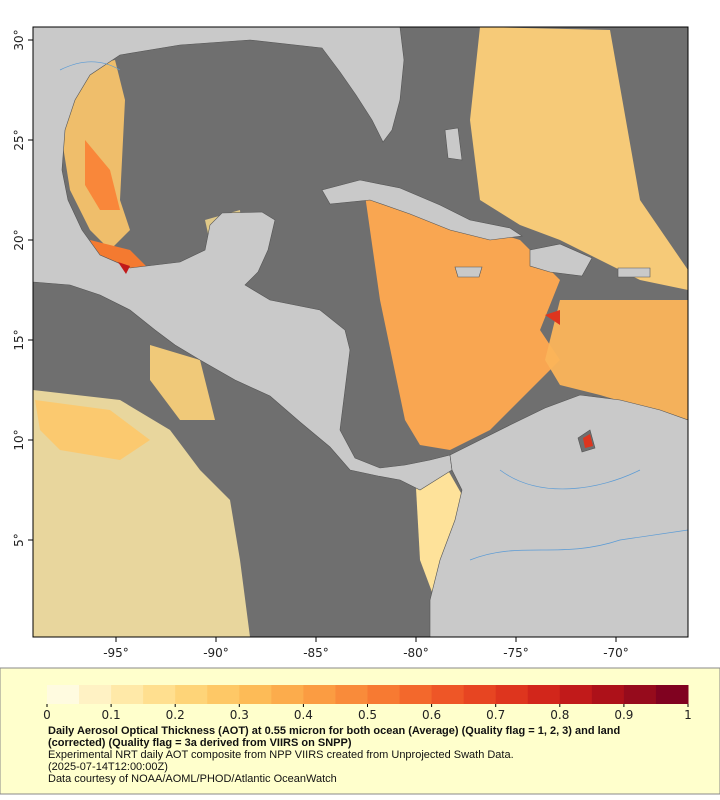 The height and width of the screenshot is (800, 720). What do you see at coordinates (108, 767) in the screenshot?
I see `caption-line: (2025-07-14T12:00:00Z)` at bounding box center [108, 767].